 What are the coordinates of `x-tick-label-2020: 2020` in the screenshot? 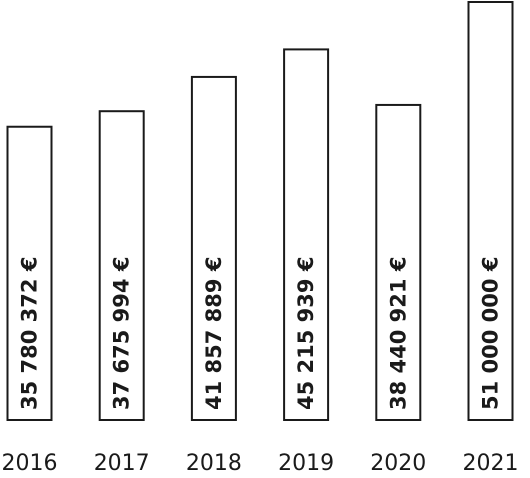 It's located at (398, 463).